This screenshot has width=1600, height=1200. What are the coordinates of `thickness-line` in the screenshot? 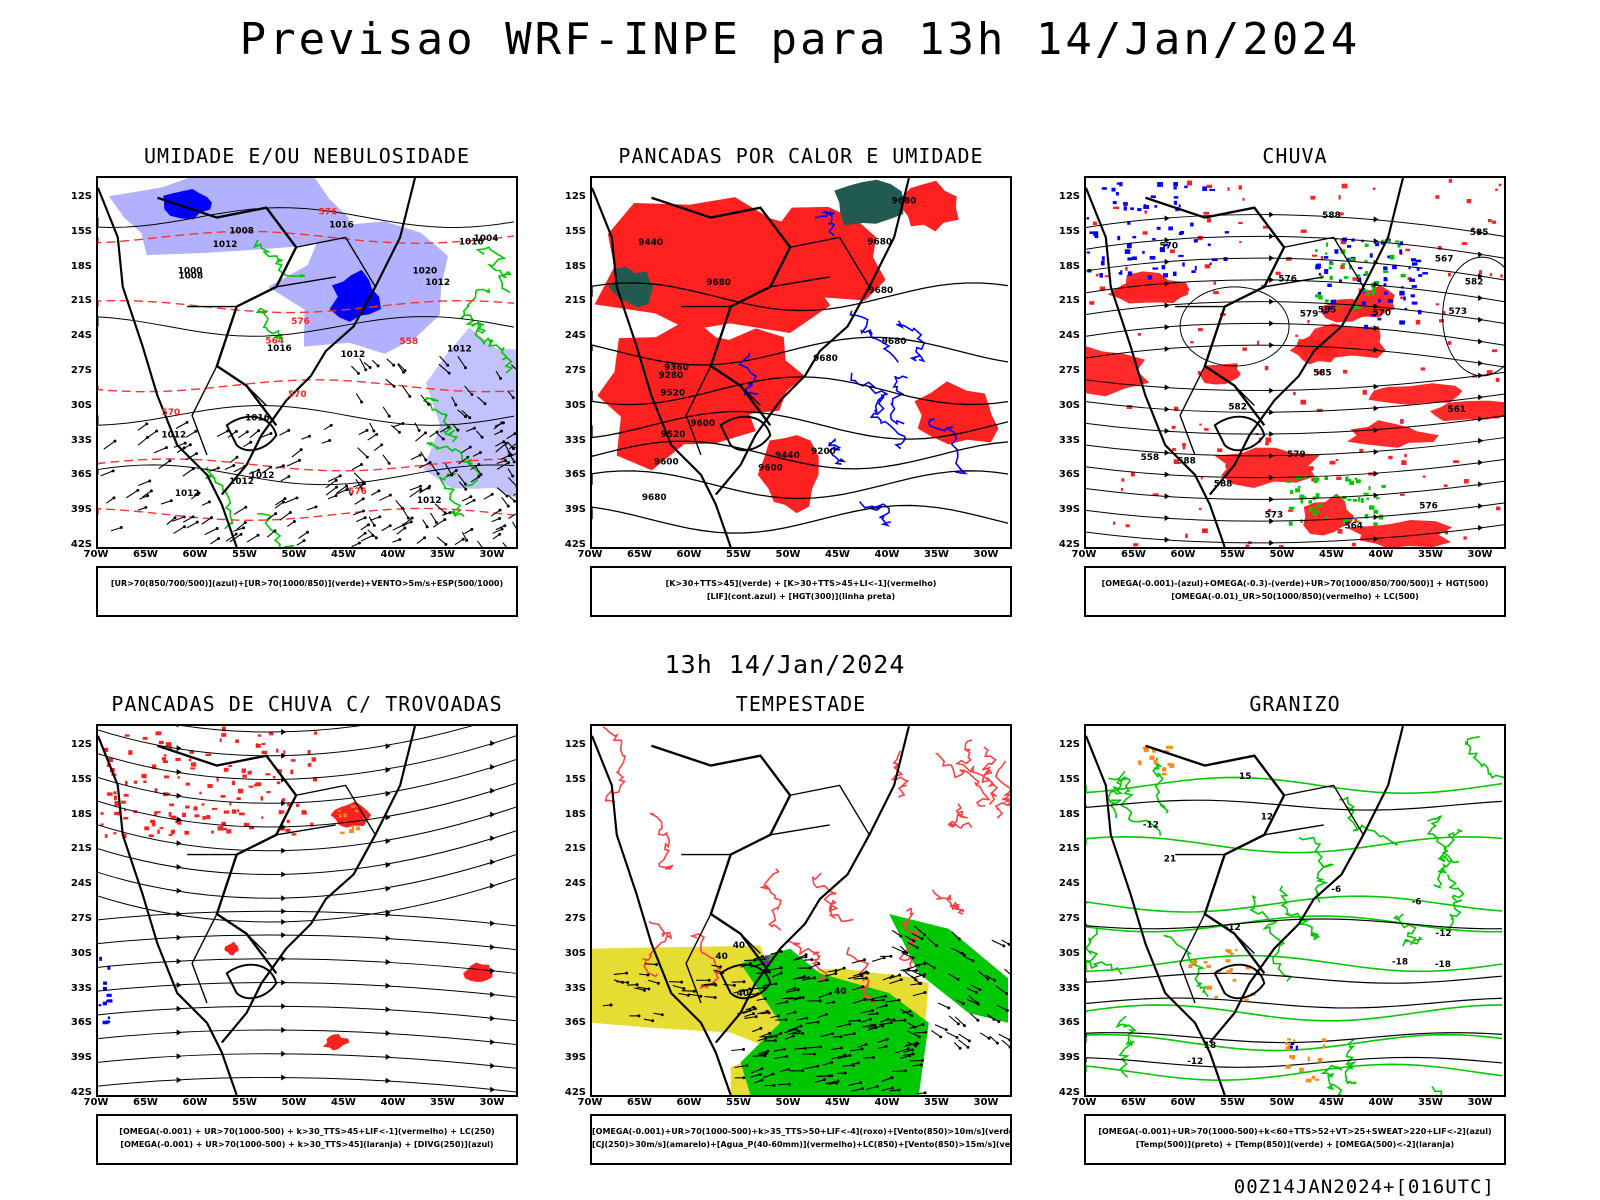 It's located at (306, 237).